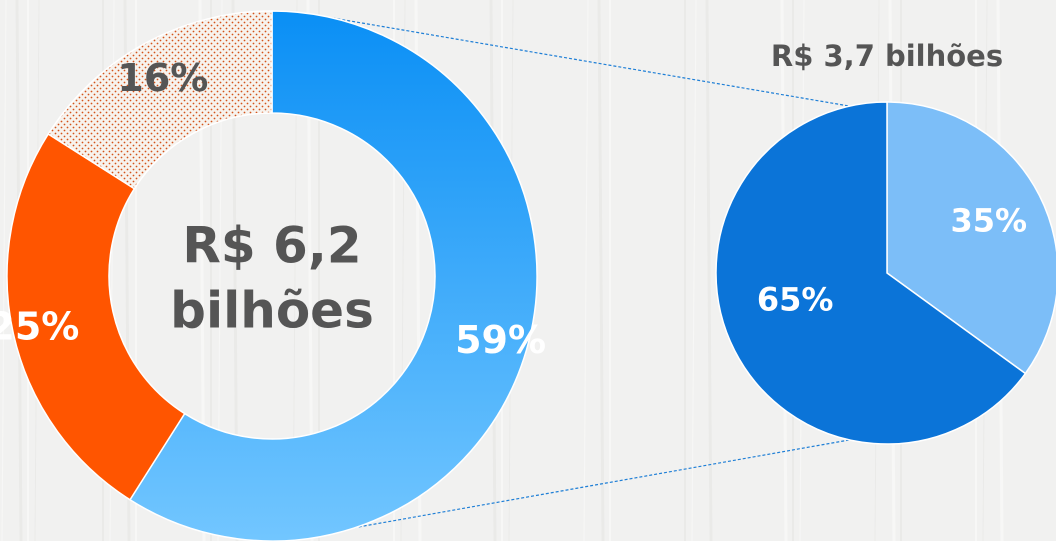  What do you see at coordinates (162, 78) in the screenshot?
I see `donut-label-16: 16%` at bounding box center [162, 78].